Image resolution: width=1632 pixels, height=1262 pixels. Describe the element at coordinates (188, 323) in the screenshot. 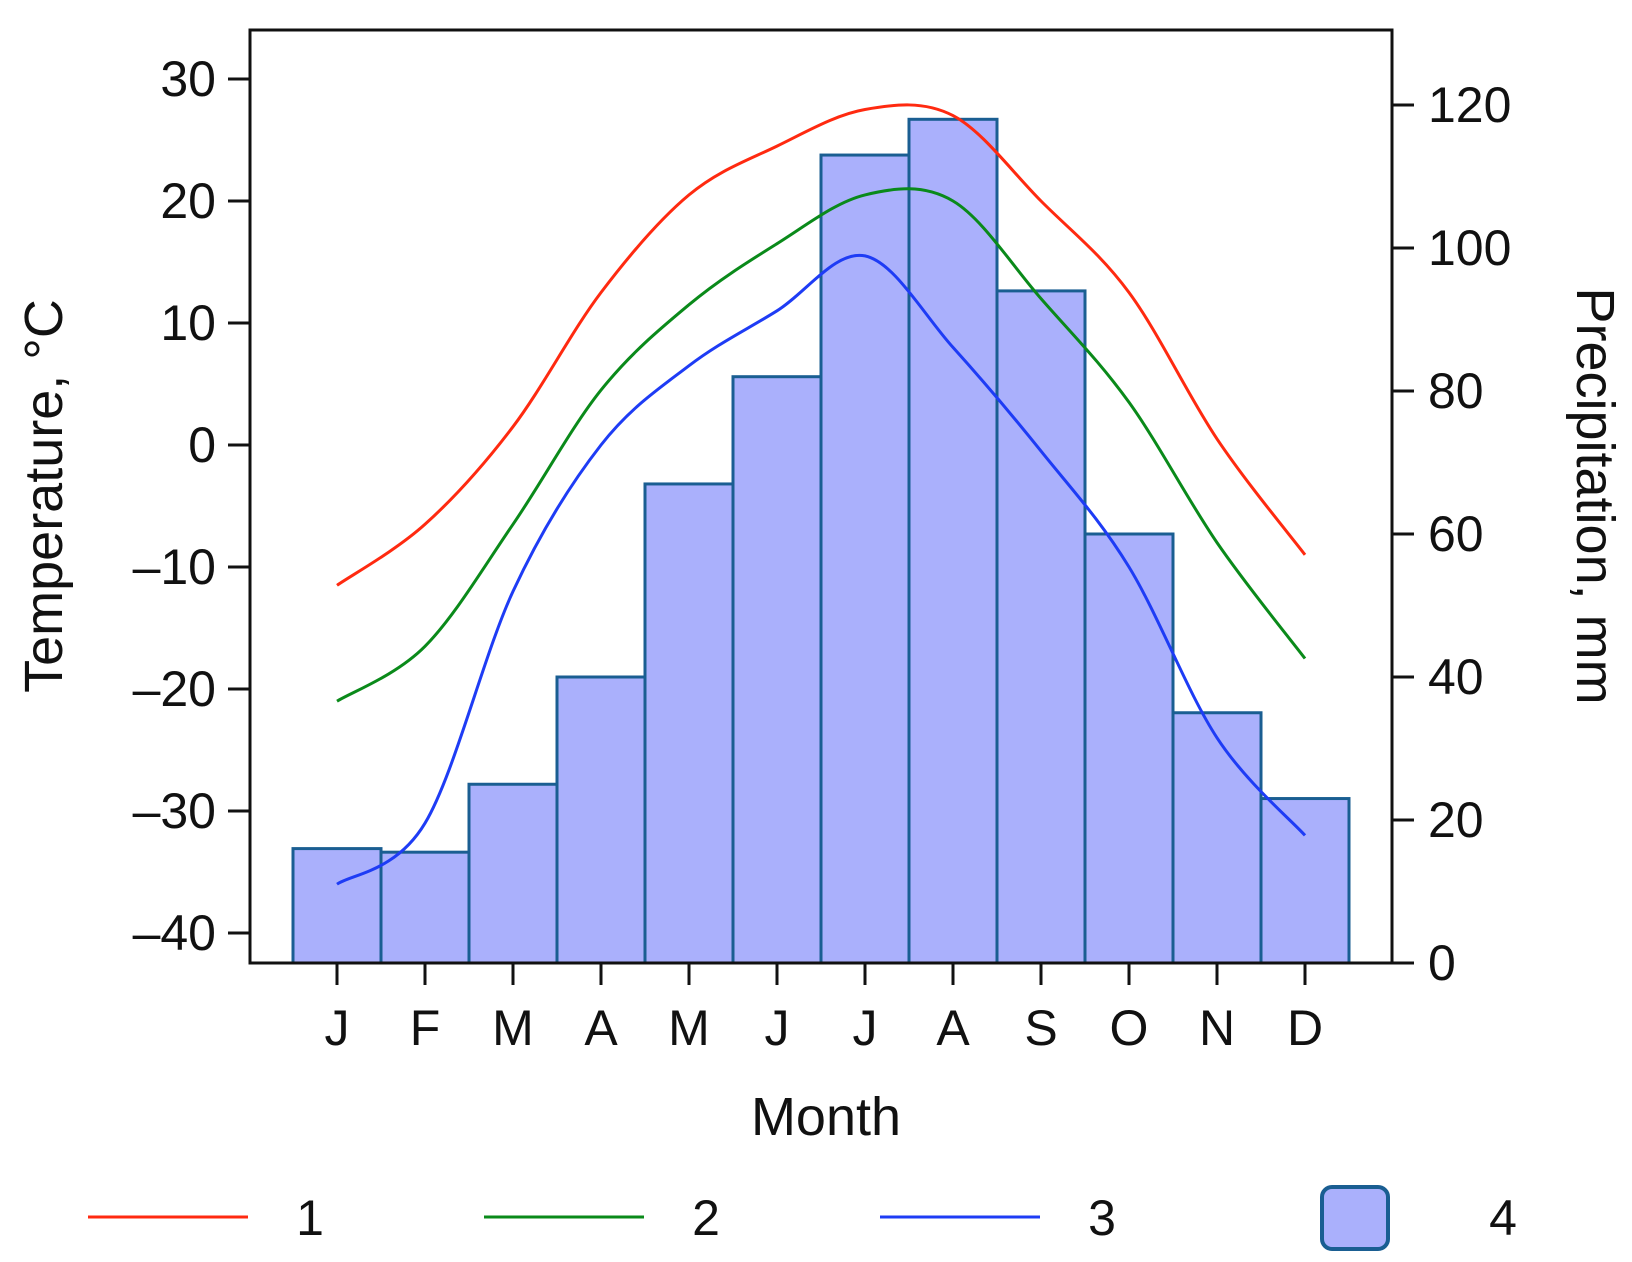

I see `left-tick-label: 10` at that location.